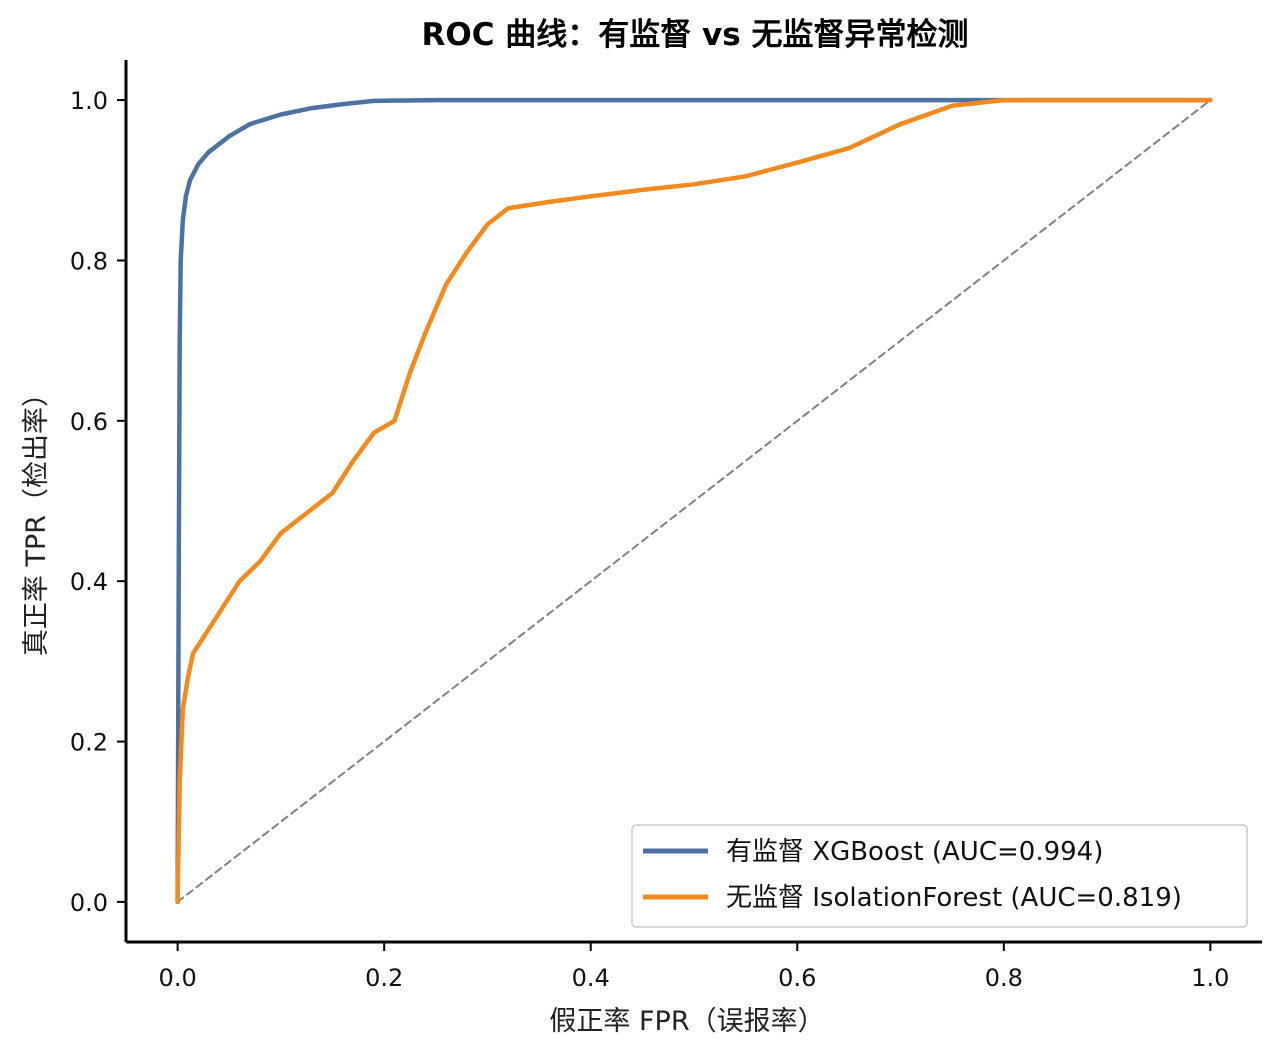 This screenshot has height=1049, width=1280. What do you see at coordinates (694, 35) in the screenshot?
I see `chart-title: ROC 曲线：有监督 vs 无监督异常检测` at bounding box center [694, 35].